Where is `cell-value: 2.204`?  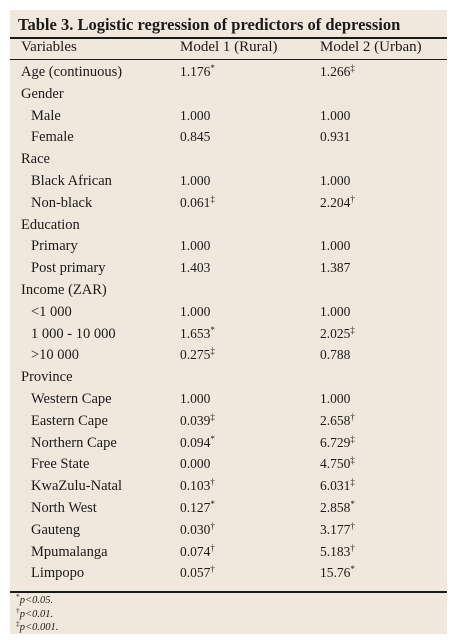 cell-value: 2.204 is located at coordinates (335, 202).